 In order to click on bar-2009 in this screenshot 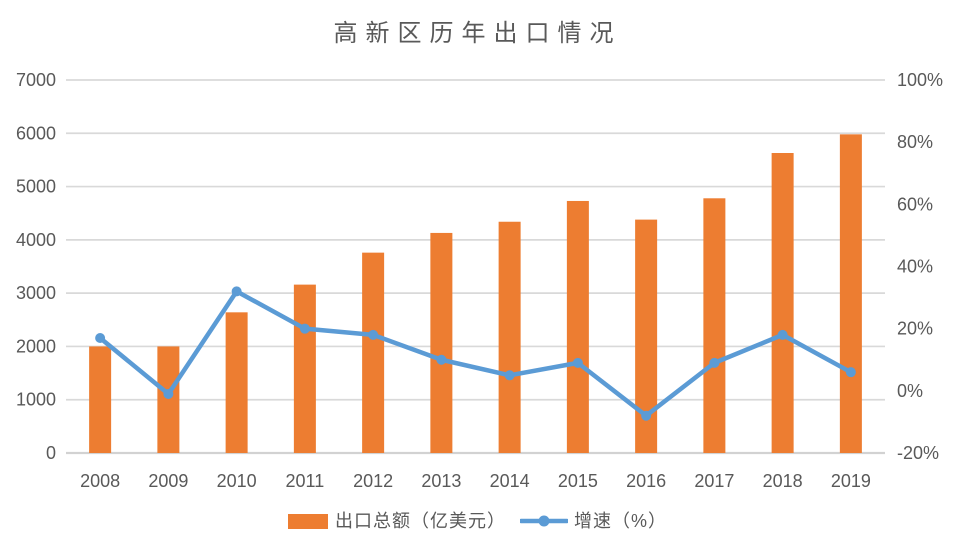, I will do `click(168, 399)`.